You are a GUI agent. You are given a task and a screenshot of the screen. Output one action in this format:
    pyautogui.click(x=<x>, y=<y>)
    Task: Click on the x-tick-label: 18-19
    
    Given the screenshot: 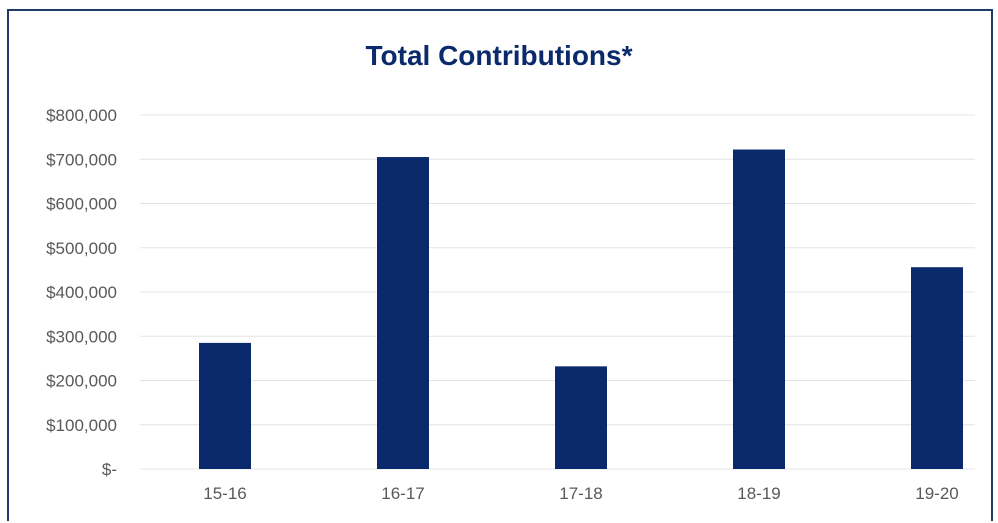 What is the action you would take?
    pyautogui.click(x=758, y=493)
    